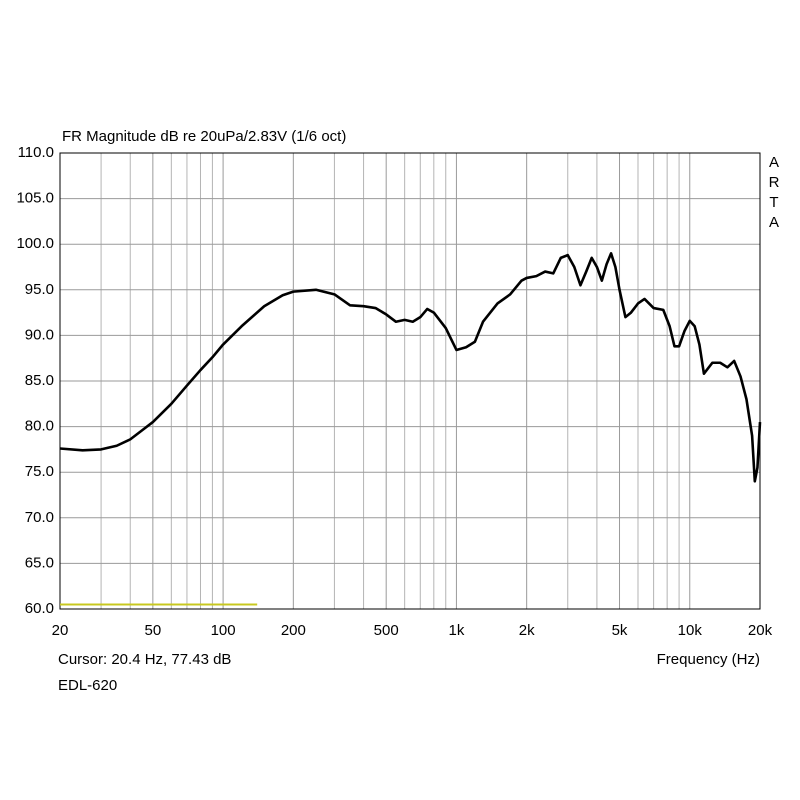 The height and width of the screenshot is (800, 800). What do you see at coordinates (39, 608) in the screenshot?
I see `y-tick-label: 60.0` at bounding box center [39, 608].